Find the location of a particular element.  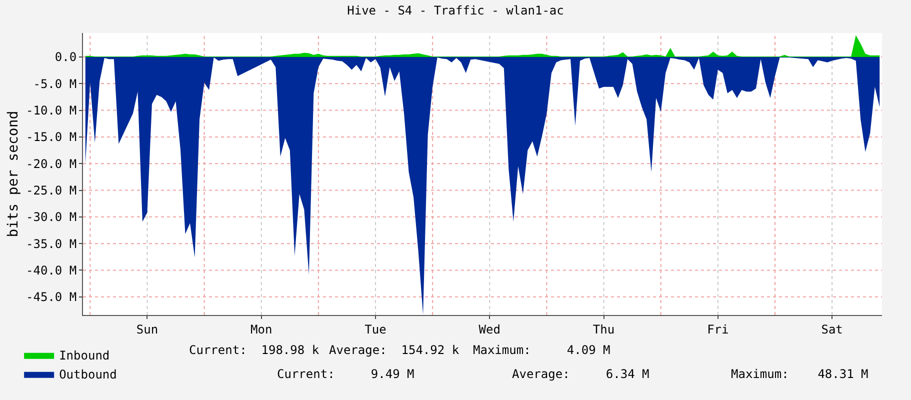

chart-title: Hive - S4 - Traffic - wlan1-ac is located at coordinates (455, 10).